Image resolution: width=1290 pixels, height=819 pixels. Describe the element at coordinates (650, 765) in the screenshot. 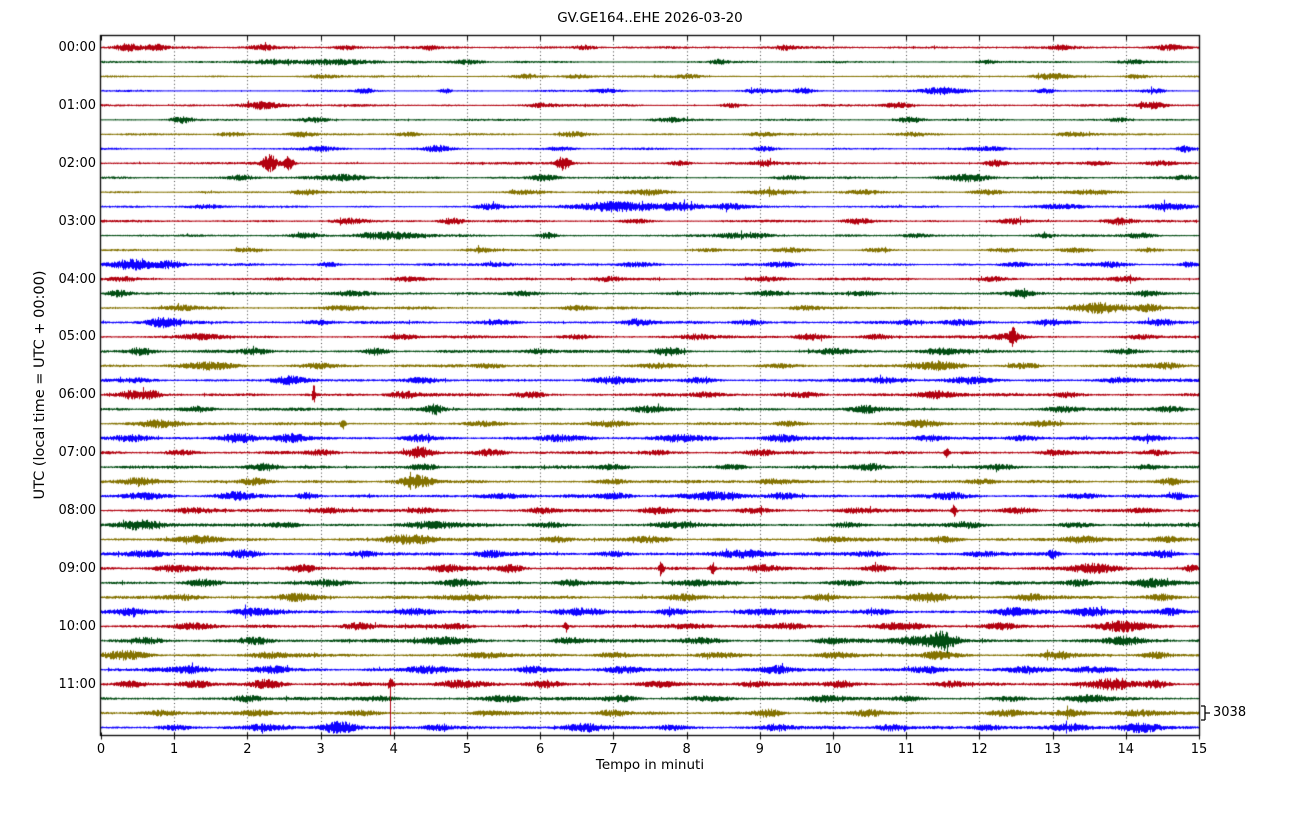

I see `x-axis-label: Tempo in minuti` at that location.